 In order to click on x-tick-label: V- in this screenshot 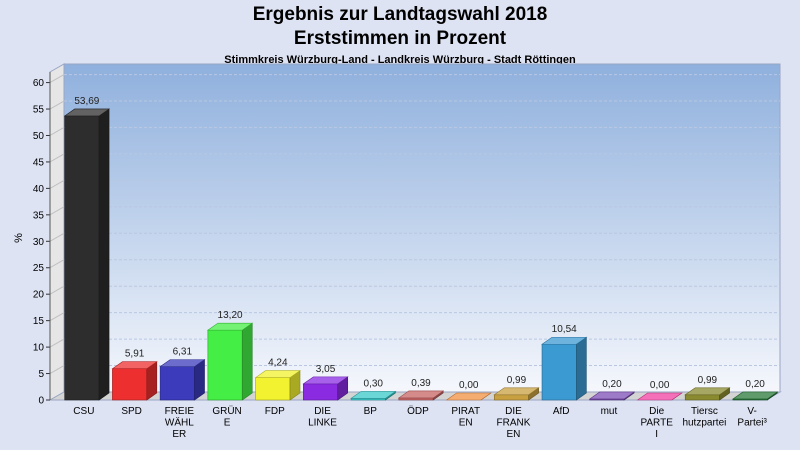, I will do `click(751, 411)`.